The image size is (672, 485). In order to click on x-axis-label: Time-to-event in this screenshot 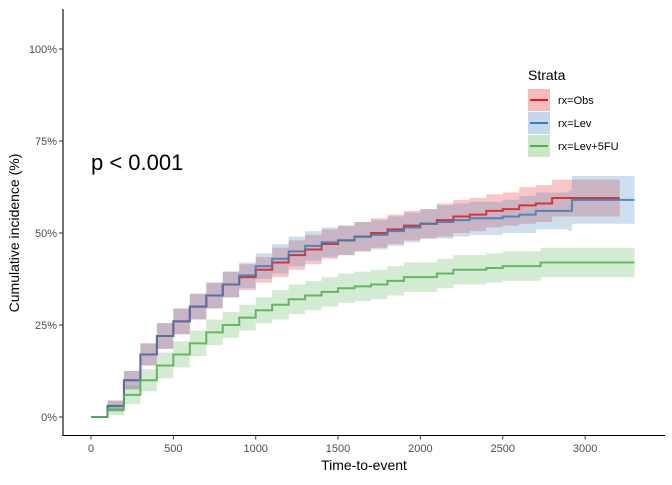, I will do `click(364, 465)`.